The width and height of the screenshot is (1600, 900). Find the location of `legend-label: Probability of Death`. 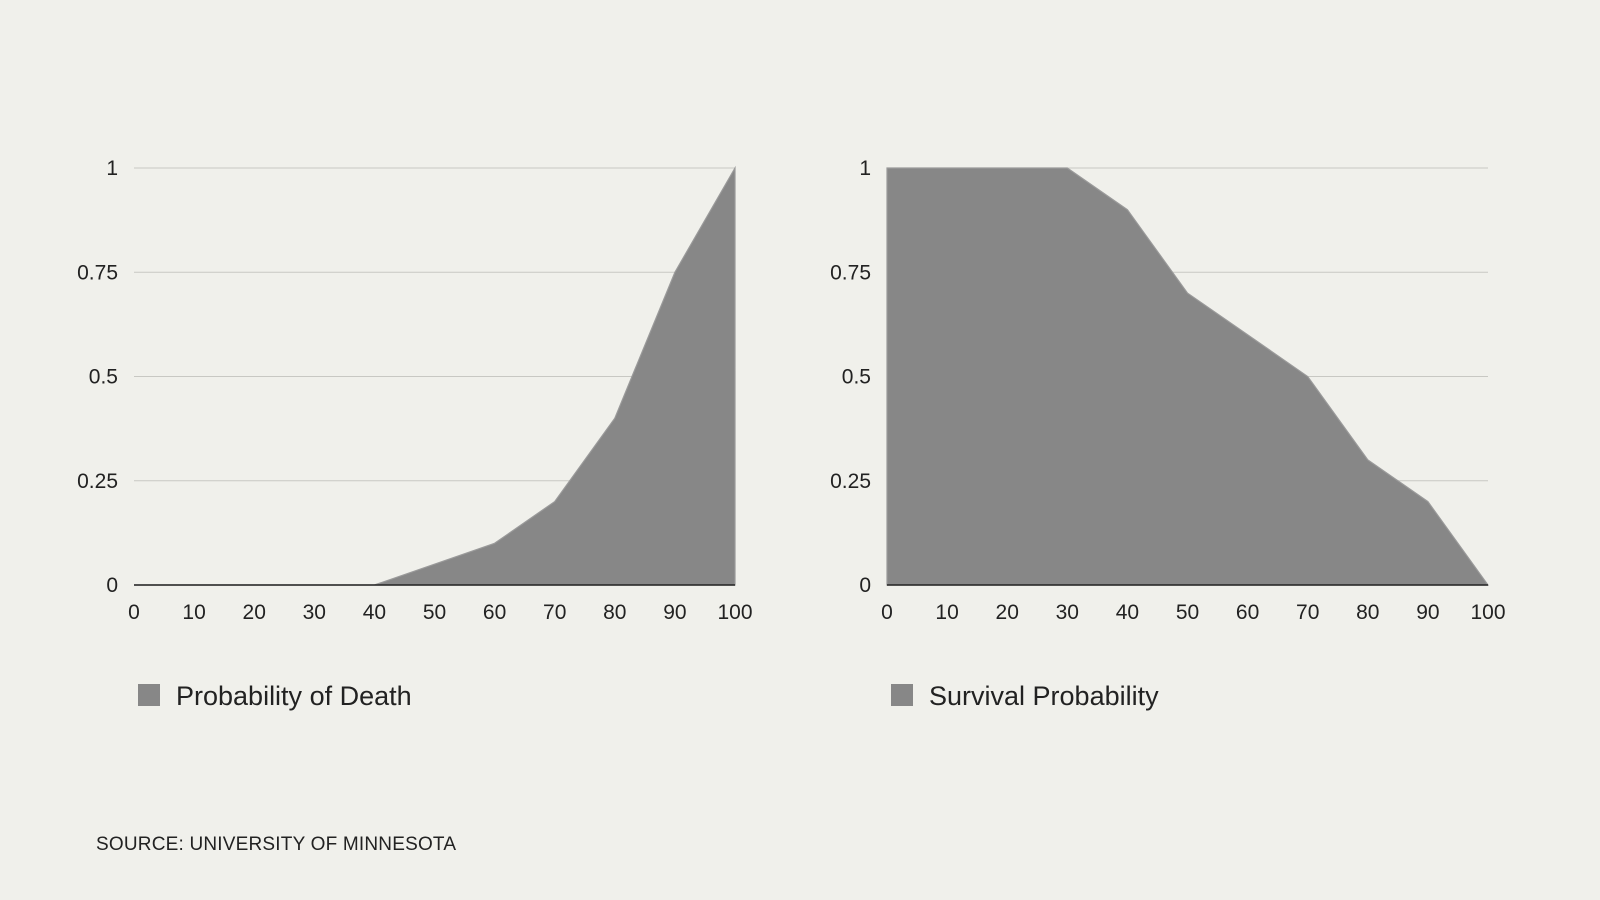

legend-label: Probability of Death is located at coordinates (294, 696).